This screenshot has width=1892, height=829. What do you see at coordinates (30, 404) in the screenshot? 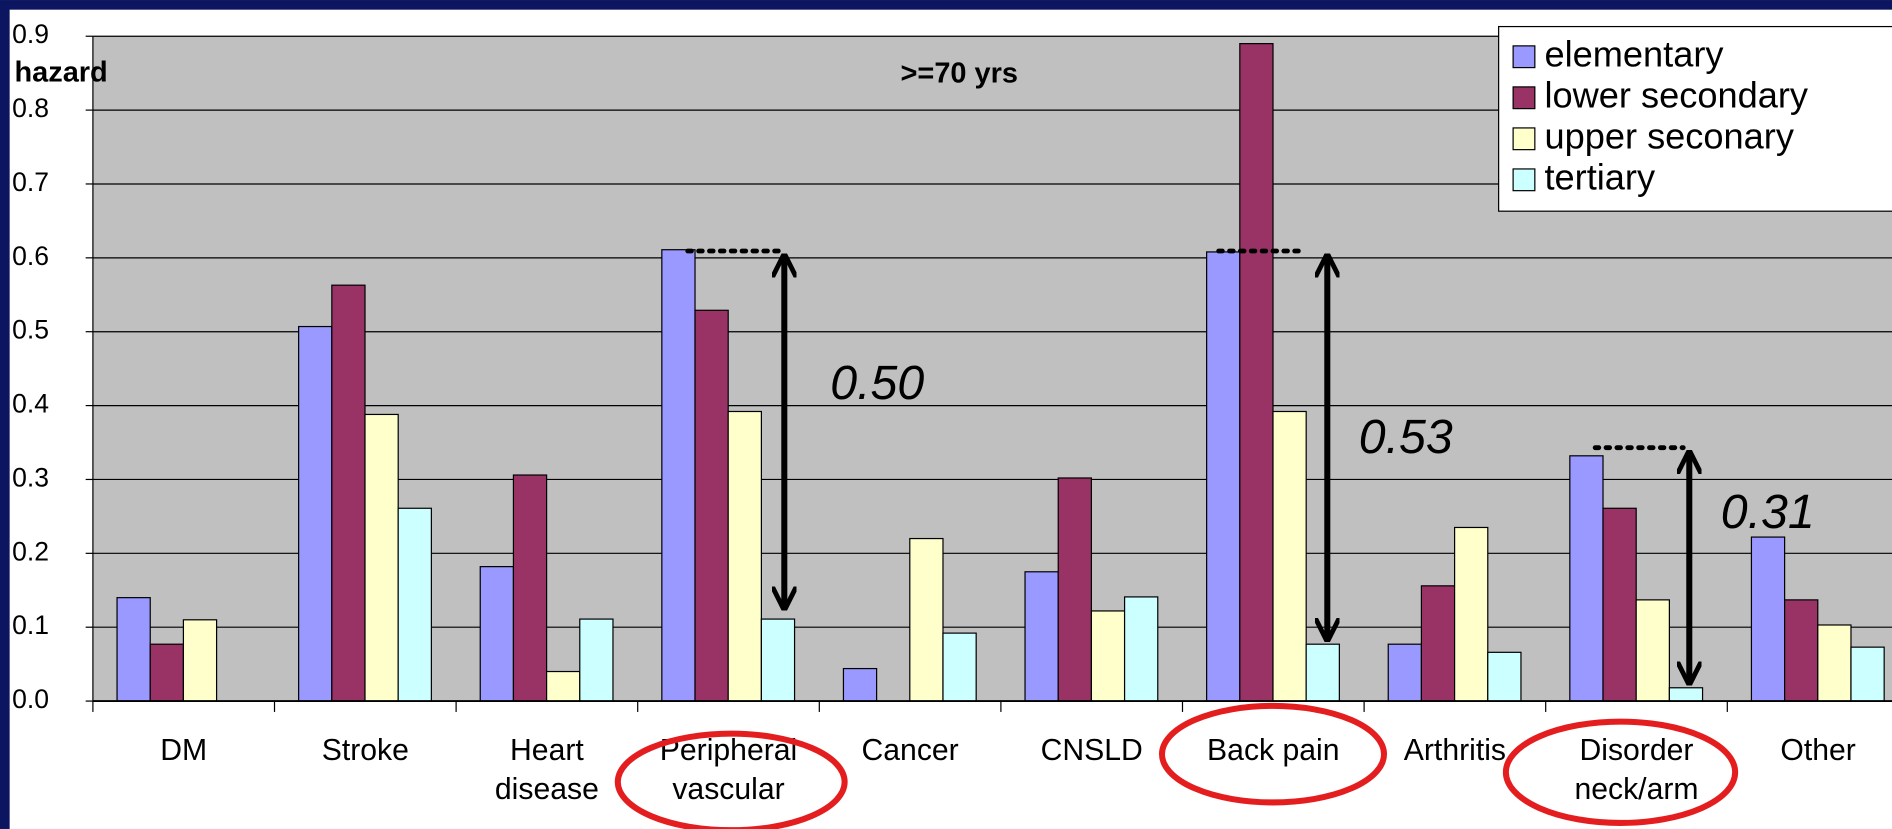
I see `y-tick-label: 0.4` at bounding box center [30, 404].